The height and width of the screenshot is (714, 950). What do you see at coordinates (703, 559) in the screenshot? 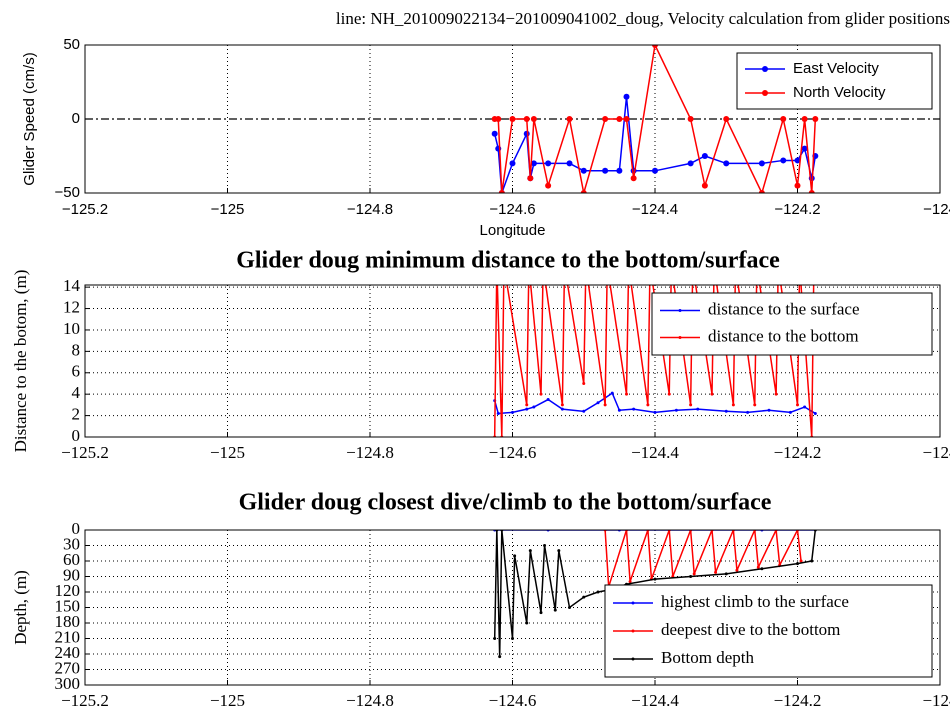
I see `series-line` at bounding box center [703, 559].